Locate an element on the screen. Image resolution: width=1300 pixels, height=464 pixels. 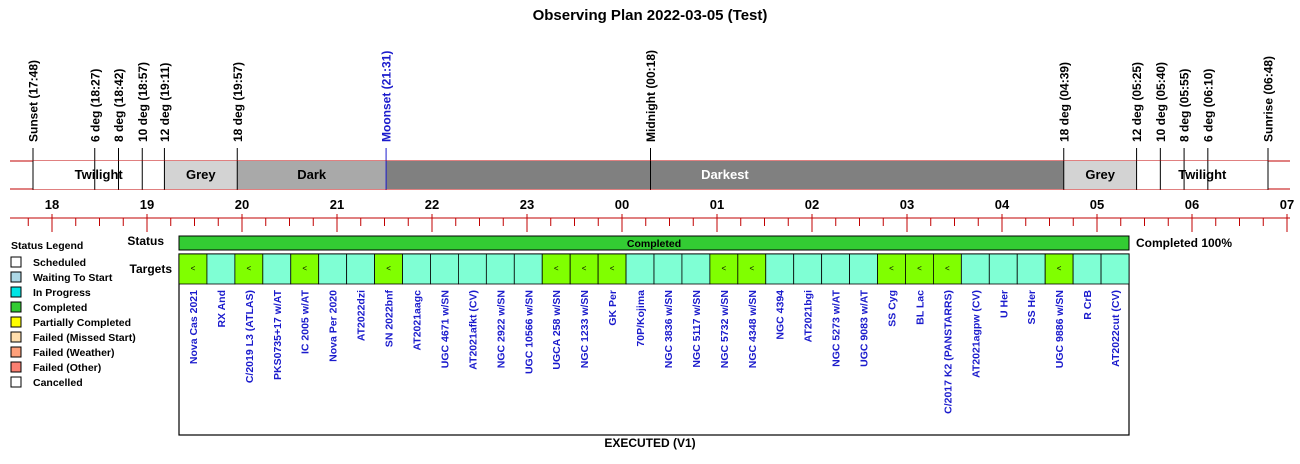
legend-label: Cancelled is located at coordinates (58, 383).